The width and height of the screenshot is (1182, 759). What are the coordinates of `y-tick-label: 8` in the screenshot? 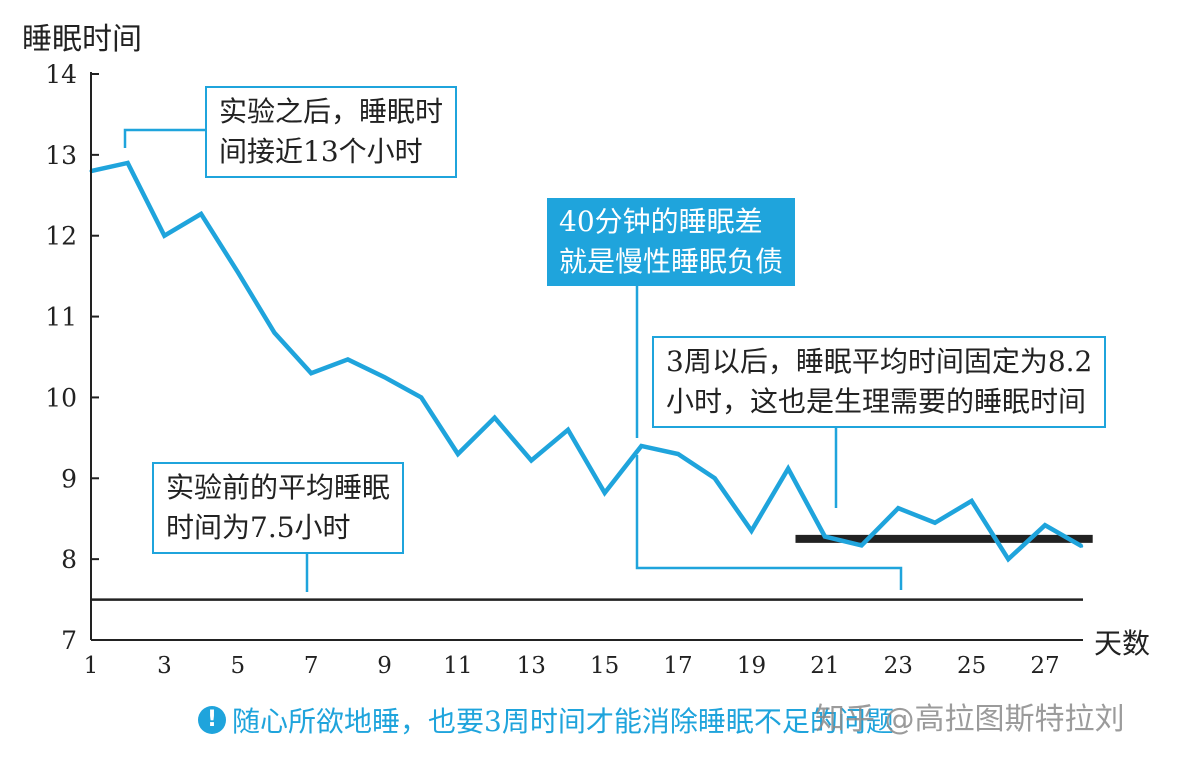 It's located at (69, 559).